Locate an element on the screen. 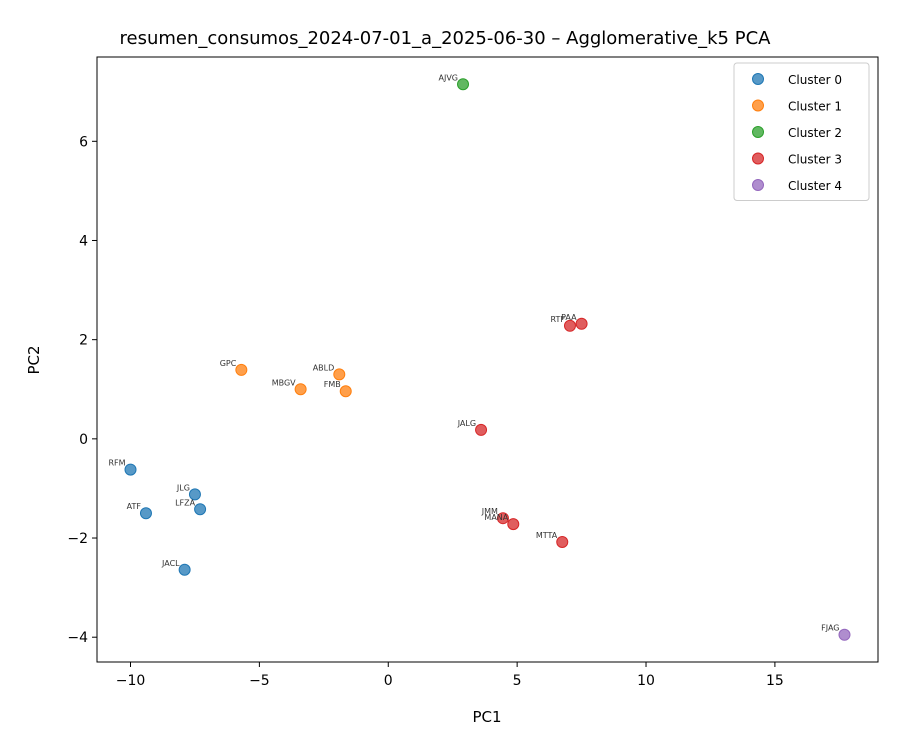 The width and height of the screenshot is (900, 750). y-tick-label: 2 is located at coordinates (83, 341).